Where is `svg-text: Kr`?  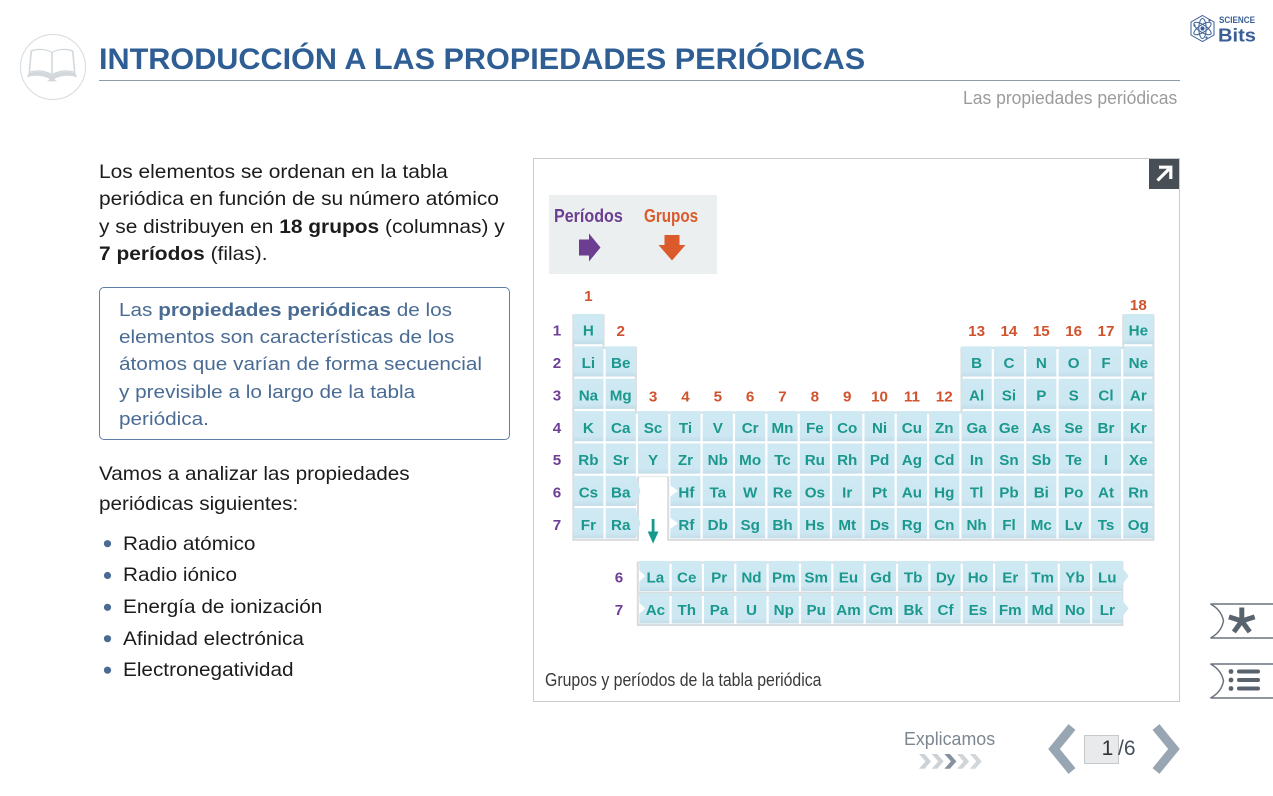
svg-text: Kr is located at coordinates (1138, 428).